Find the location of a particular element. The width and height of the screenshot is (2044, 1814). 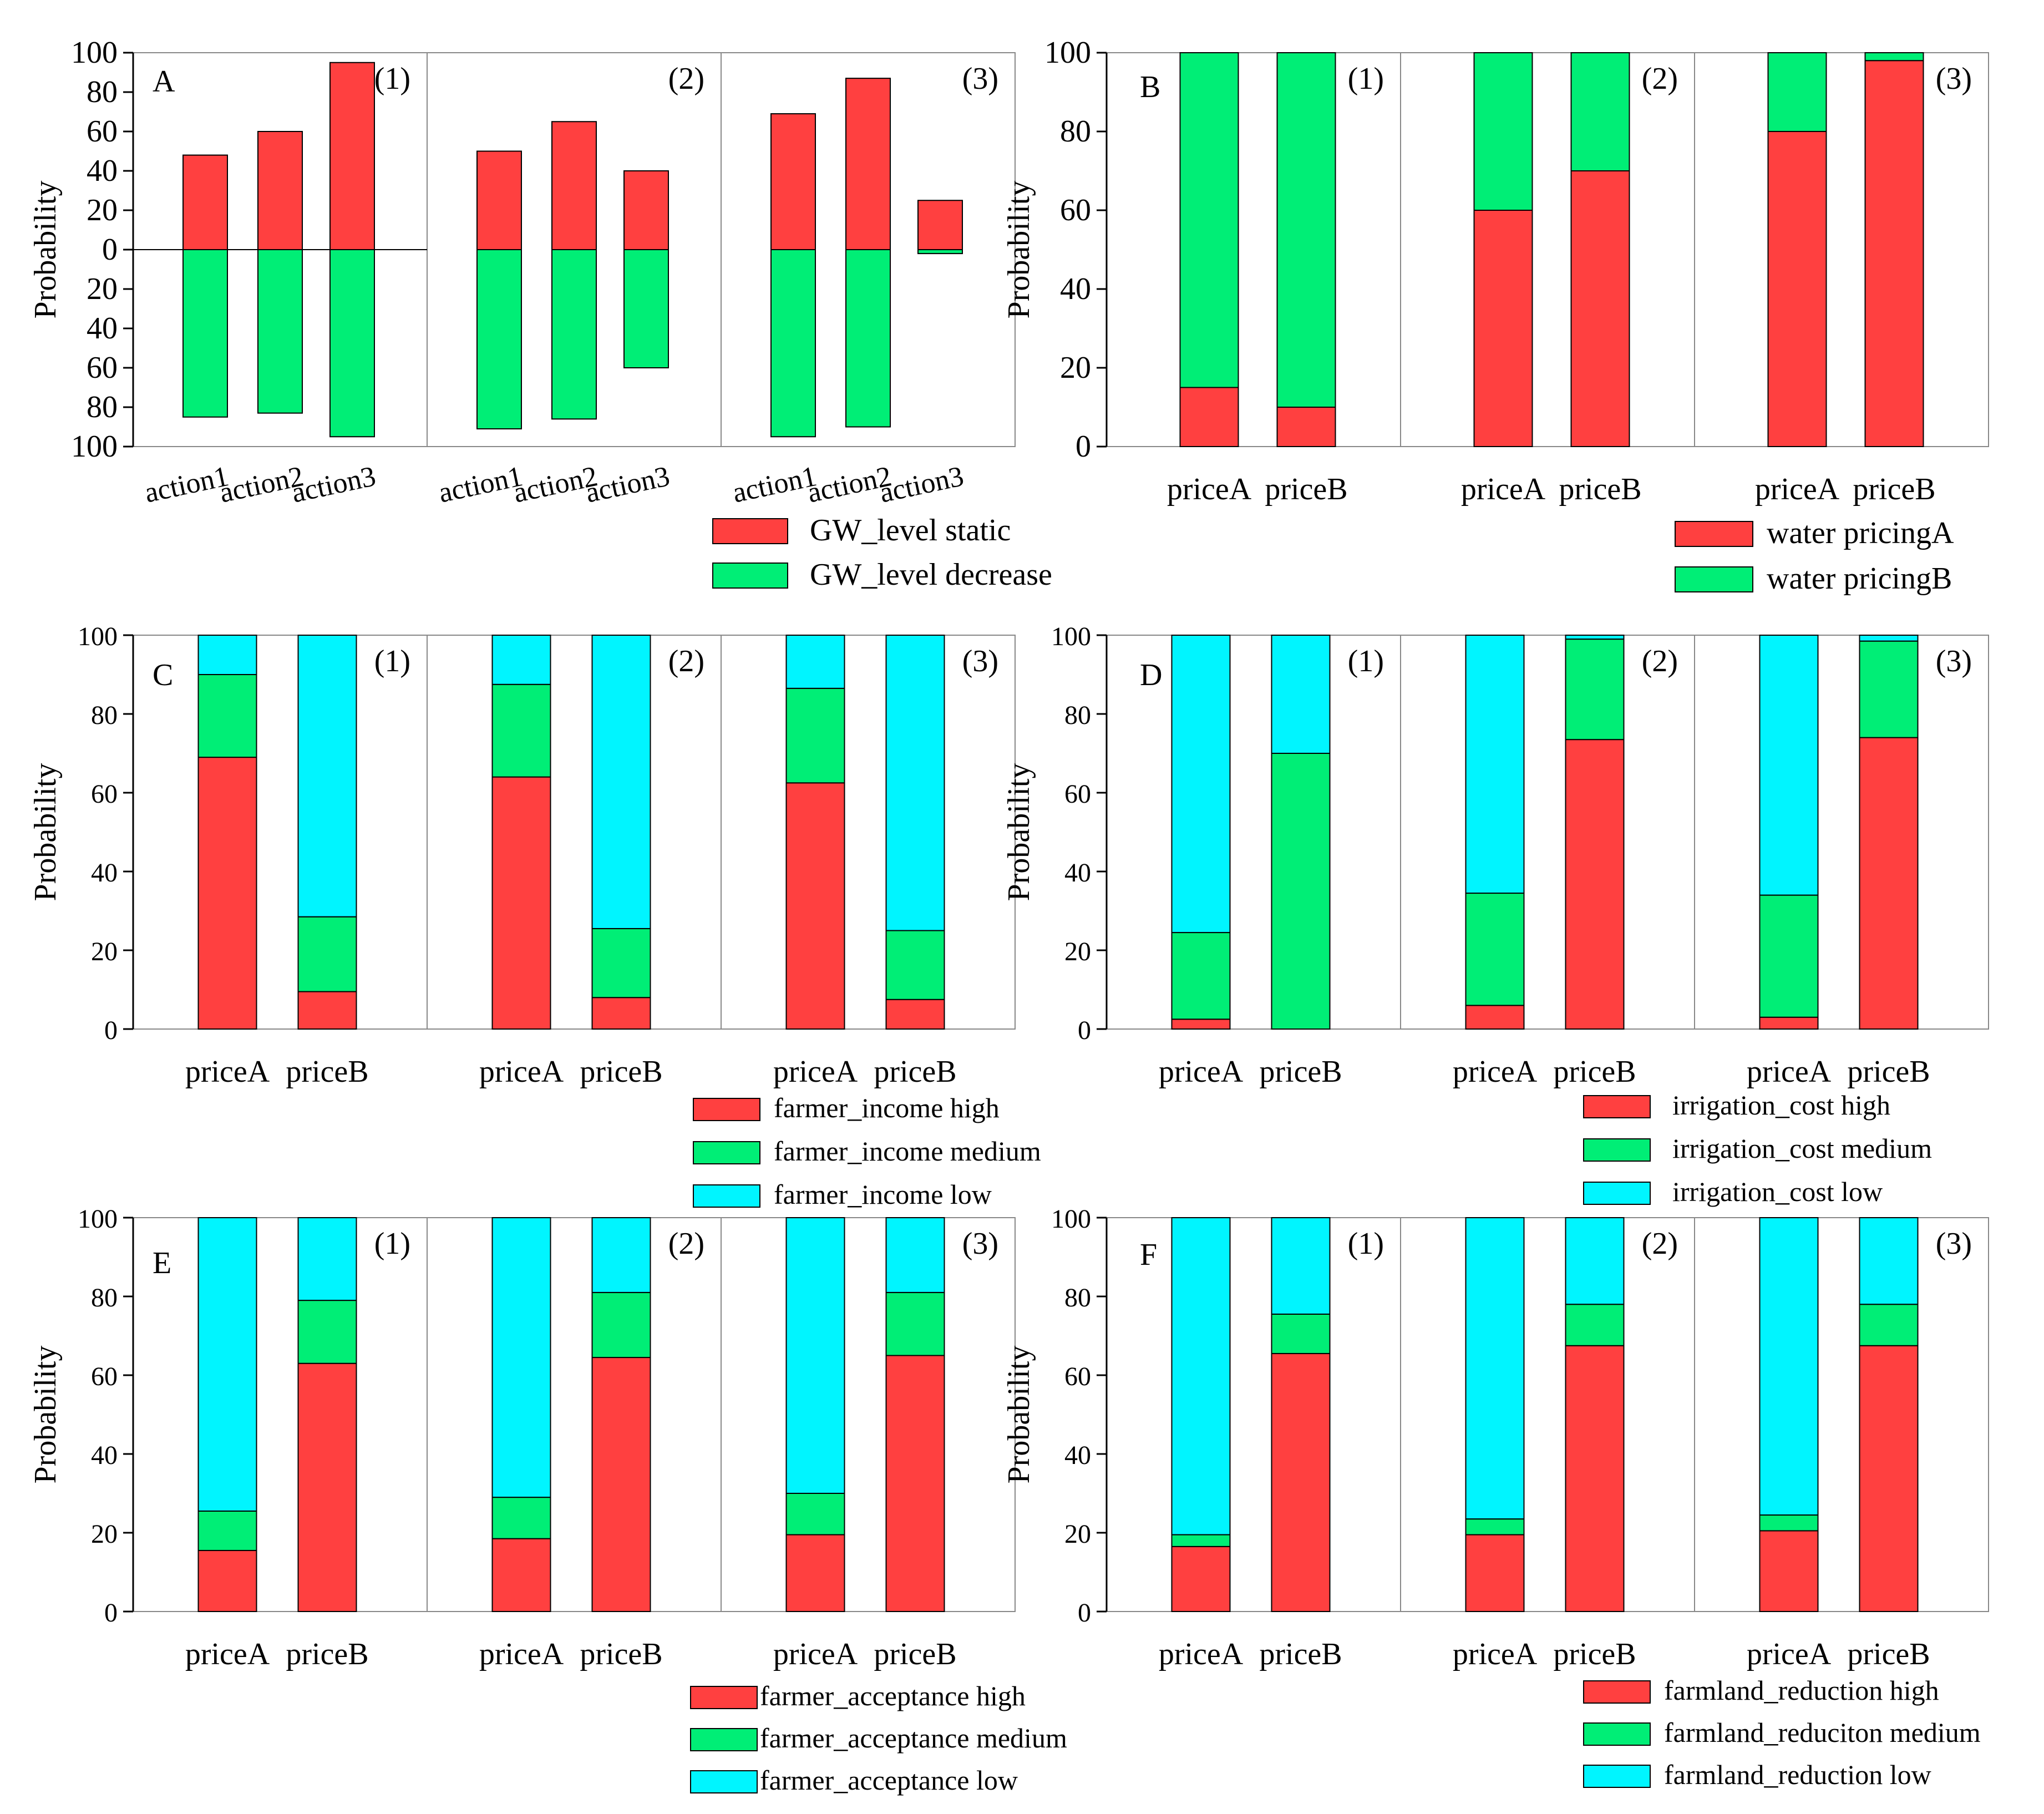

panel-letter: F is located at coordinates (1148, 1255).